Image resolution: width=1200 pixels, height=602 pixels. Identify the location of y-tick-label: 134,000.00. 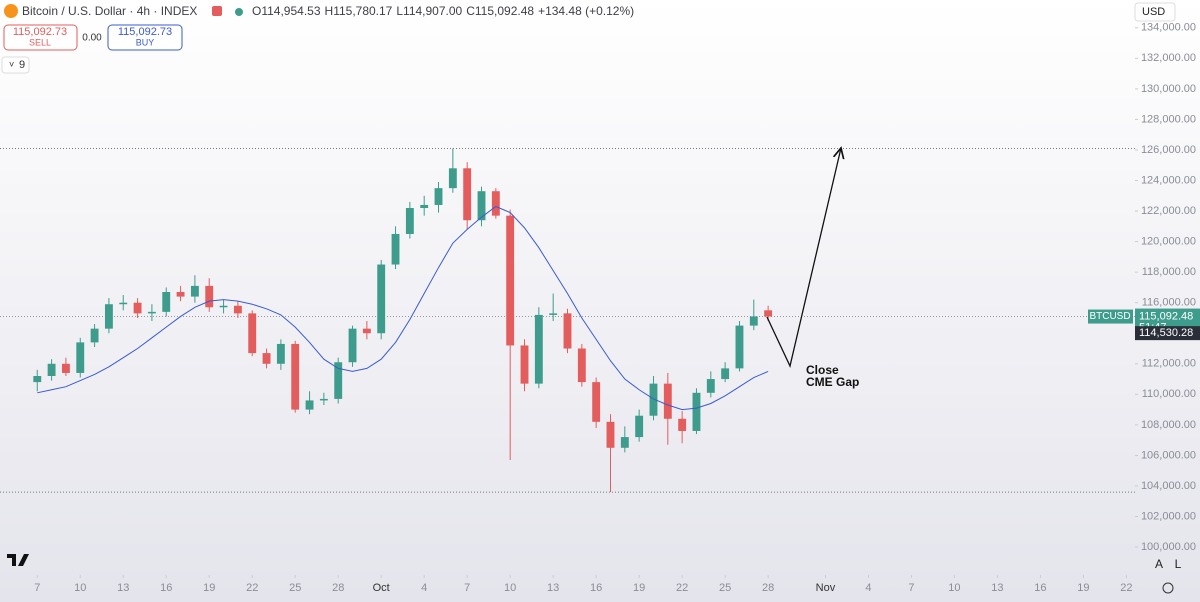
(1168, 28).